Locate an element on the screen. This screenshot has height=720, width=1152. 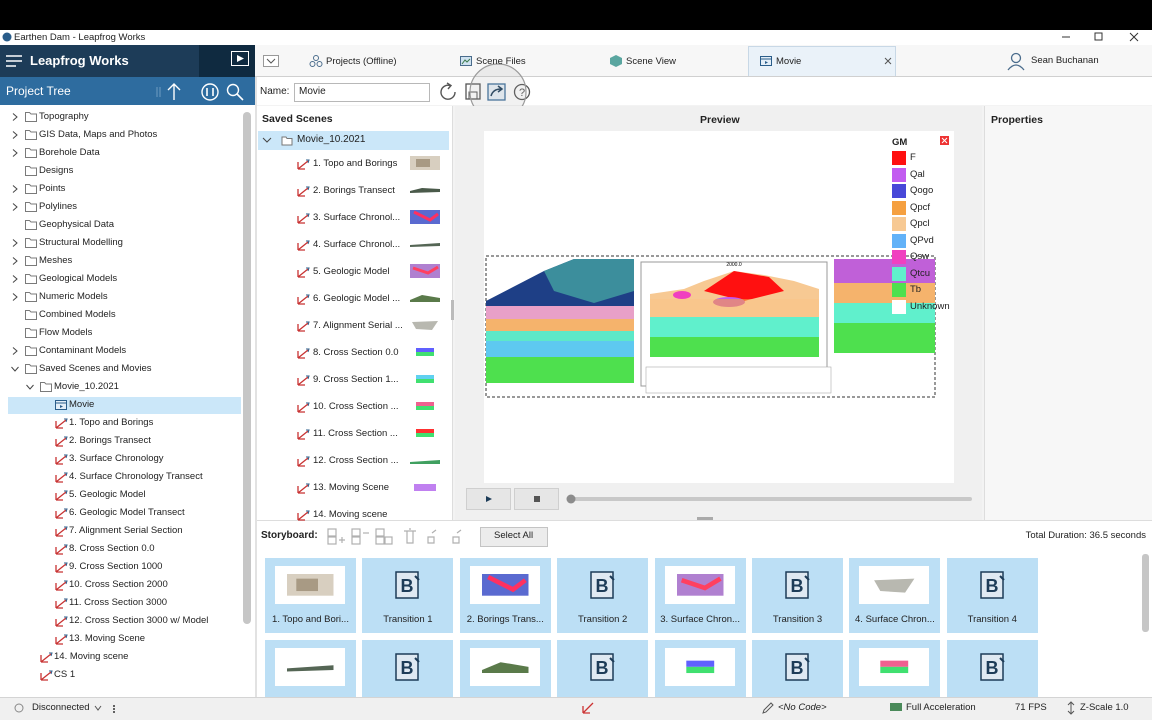
user-icon is located at coordinates (1016, 61).